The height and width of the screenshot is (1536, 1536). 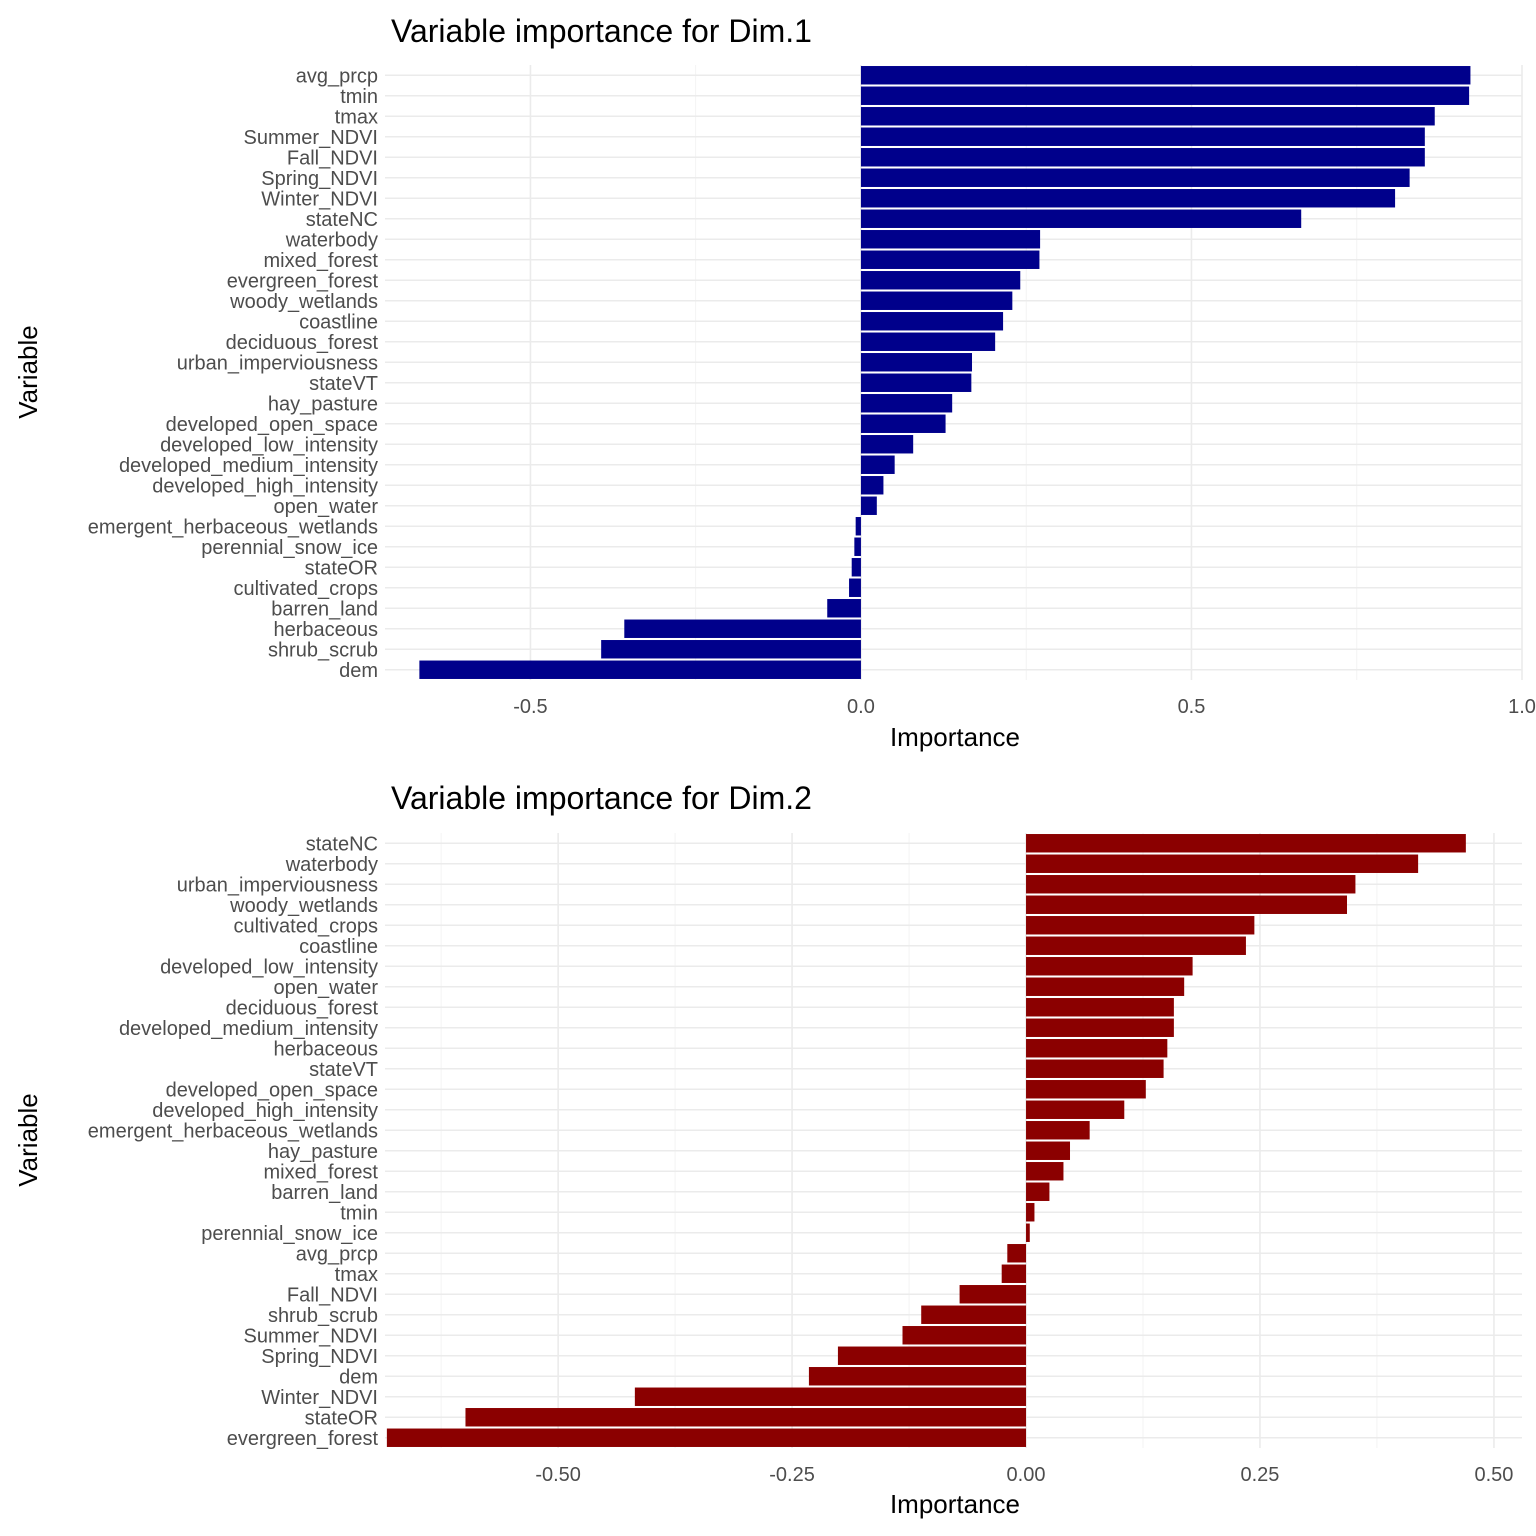 What do you see at coordinates (742, 628) in the screenshot?
I see `bar-herbaceous` at bounding box center [742, 628].